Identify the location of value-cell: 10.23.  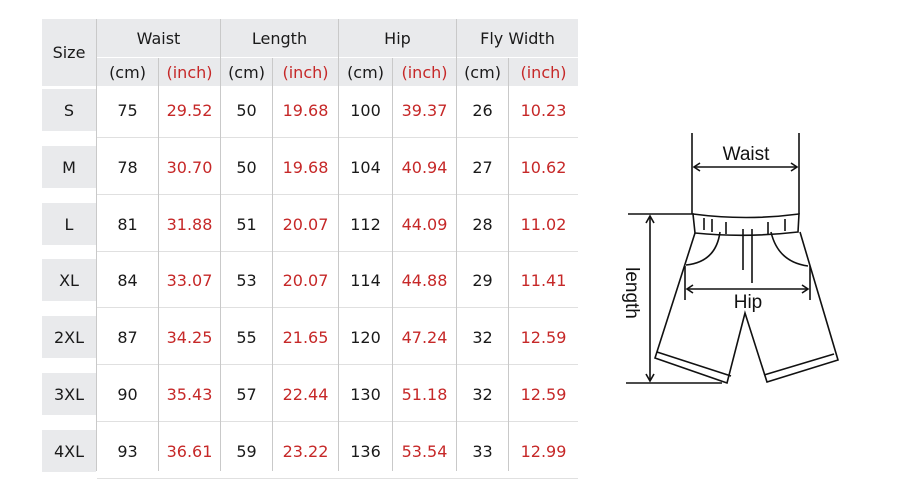
(543, 110).